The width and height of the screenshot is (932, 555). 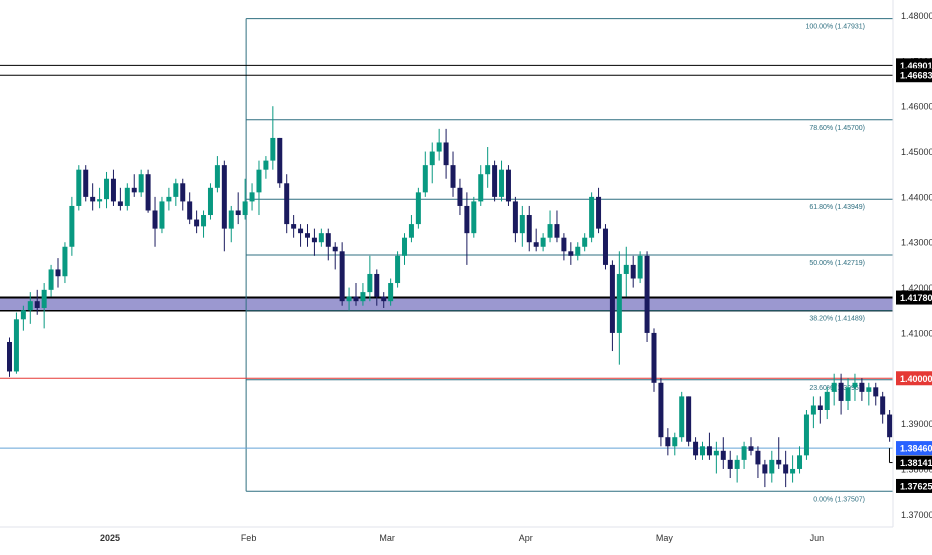 What do you see at coordinates (446, 534) in the screenshot?
I see `time-axis-group: 2025 Feb Mar Apr May Jun` at bounding box center [446, 534].